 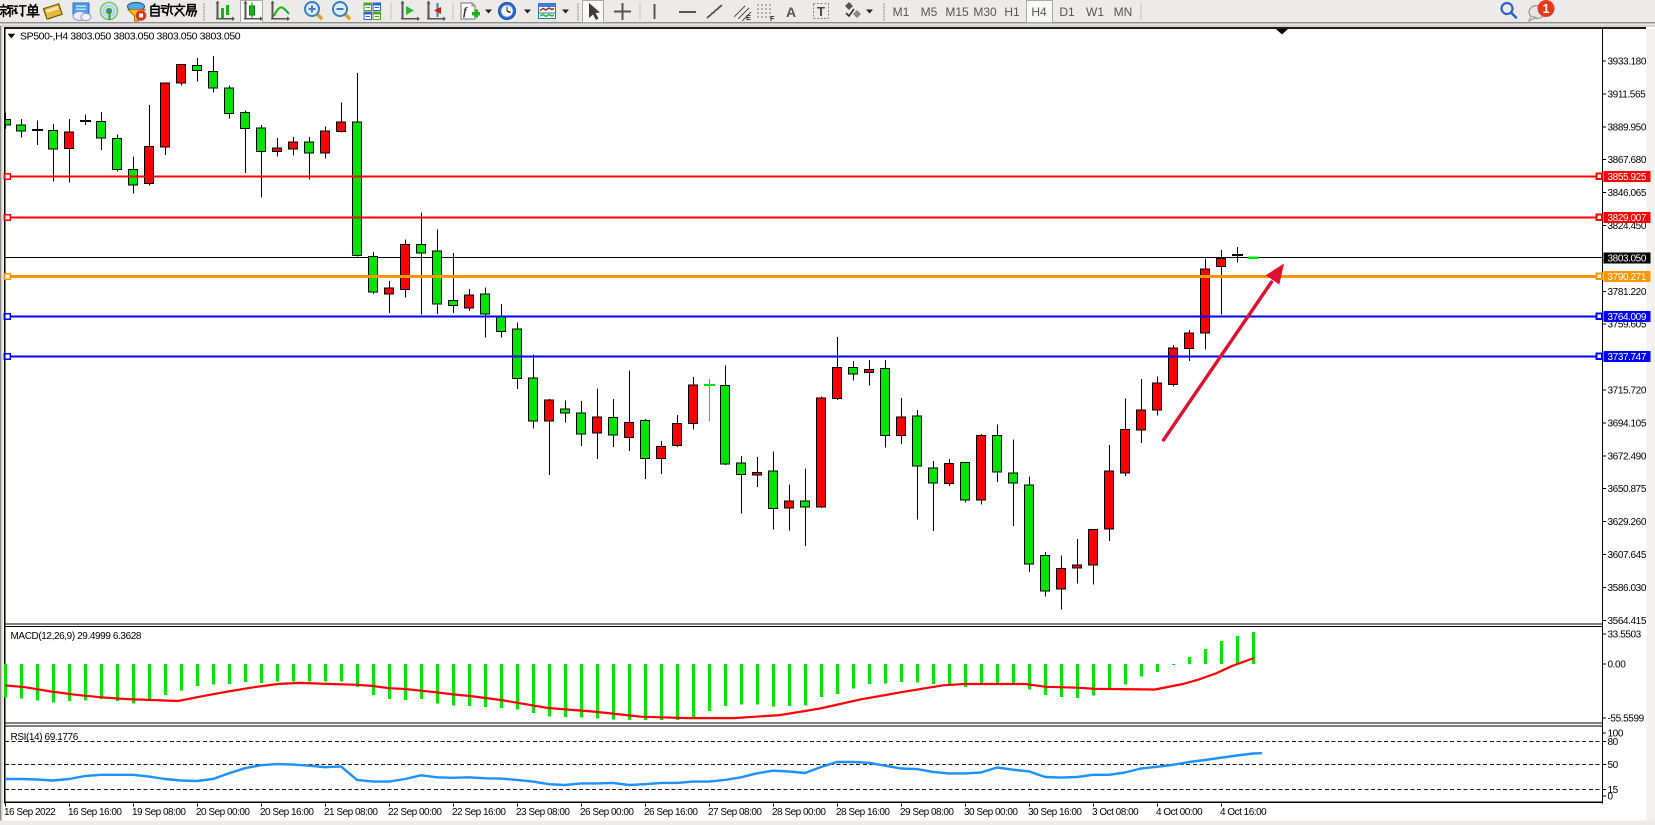 What do you see at coordinates (1179, 812) in the screenshot?
I see `svg-text: 4 Oct 00:00` at bounding box center [1179, 812].